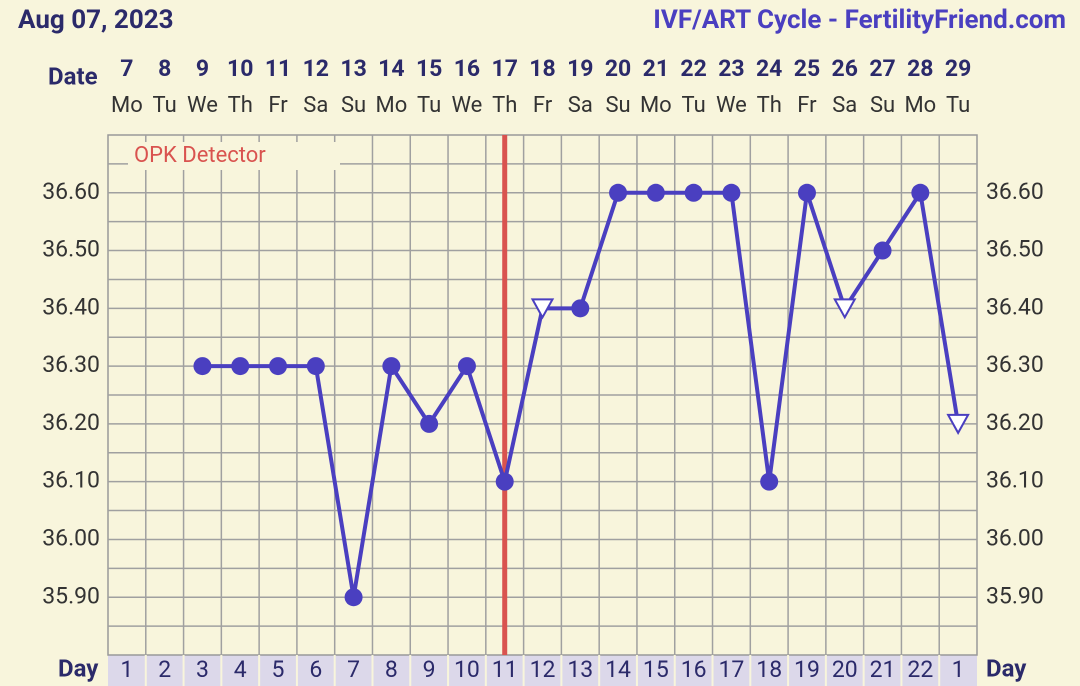 This screenshot has height=686, width=1080. Describe the element at coordinates (353, 68) in the screenshot. I see `x-tick-label: 13` at that location.